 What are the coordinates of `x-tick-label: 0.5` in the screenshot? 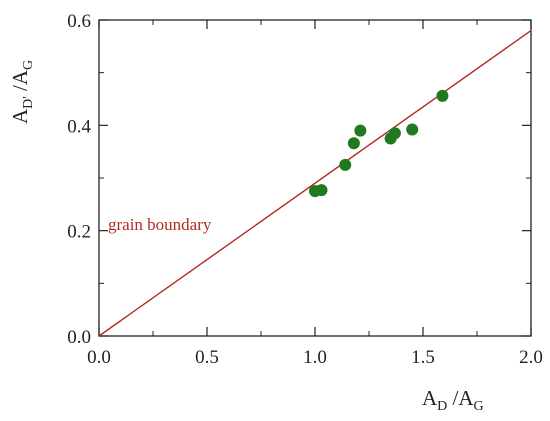 It's located at (207, 357).